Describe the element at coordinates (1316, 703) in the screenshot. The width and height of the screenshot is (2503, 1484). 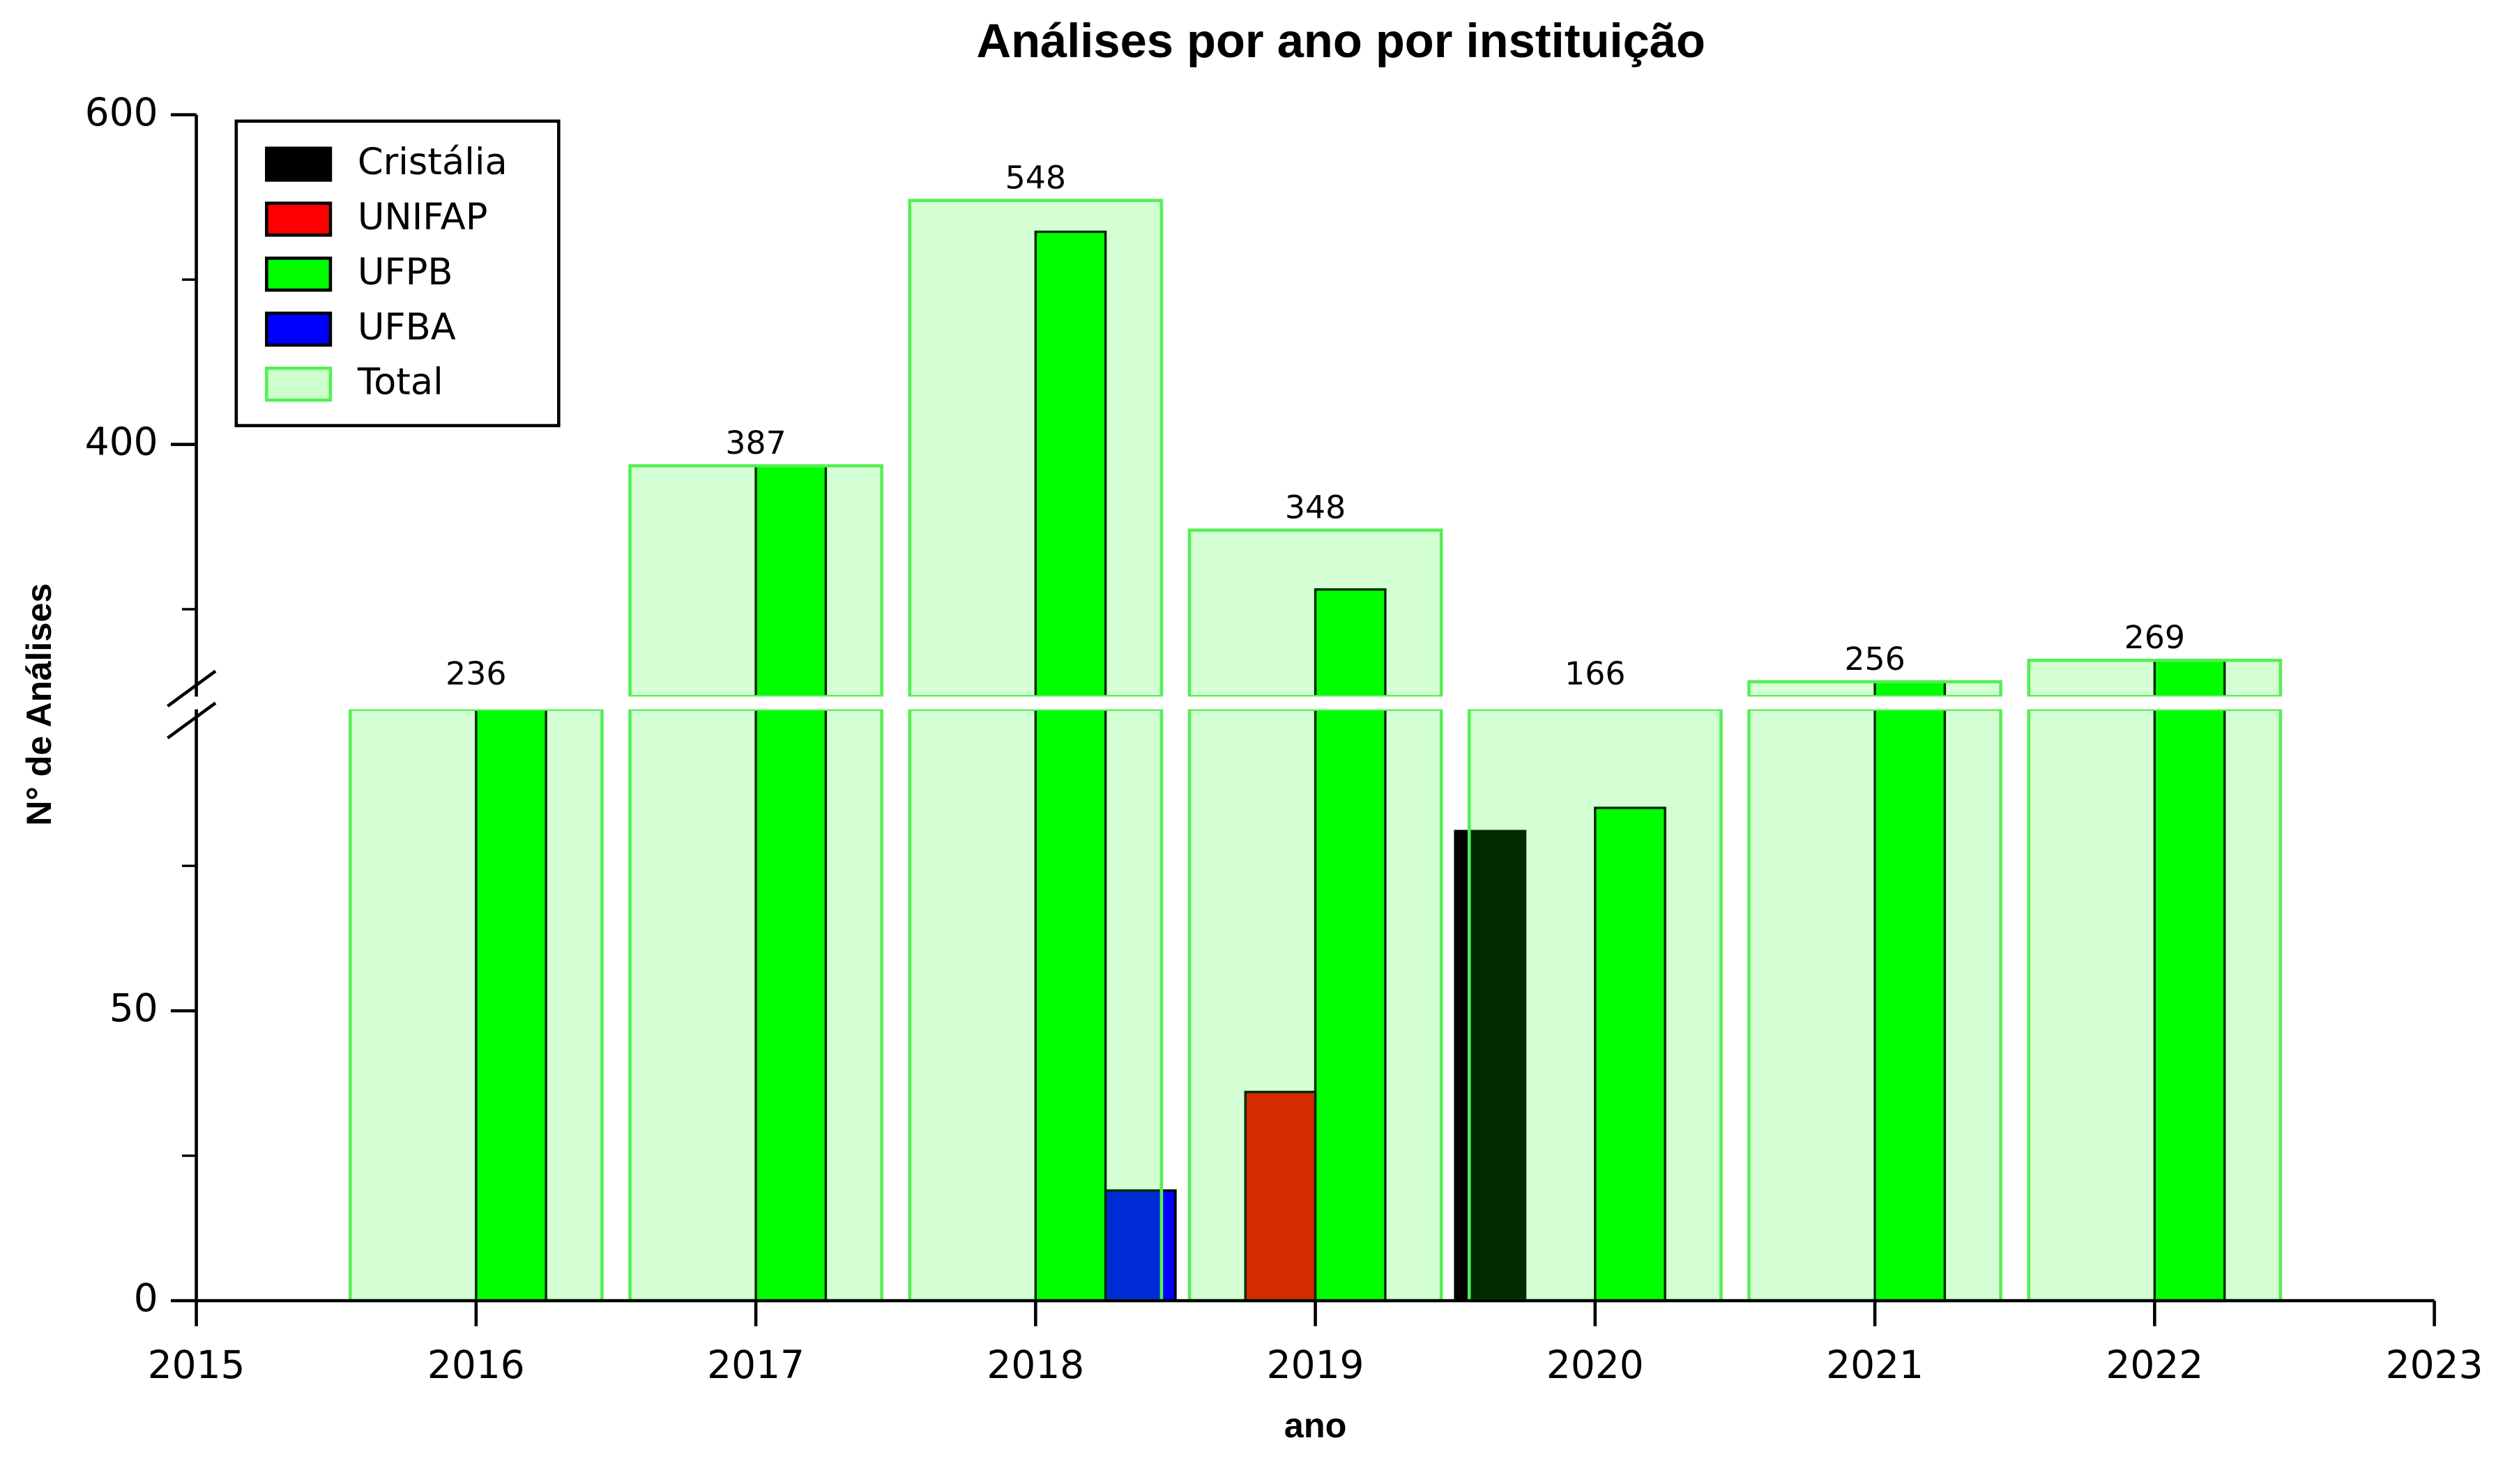
I see `axis-break-gap` at that location.